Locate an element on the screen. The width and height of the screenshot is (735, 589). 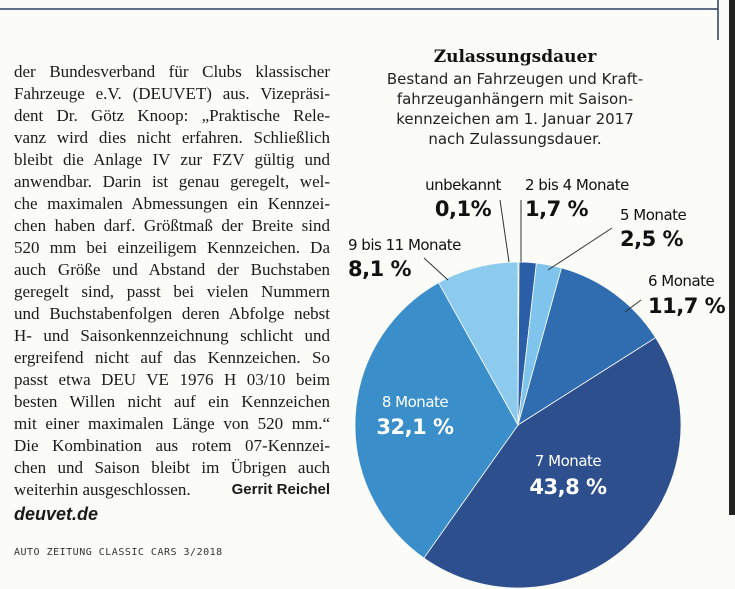
text-line: auch Größe und Abstand der Buchstaben is located at coordinates (172, 269).